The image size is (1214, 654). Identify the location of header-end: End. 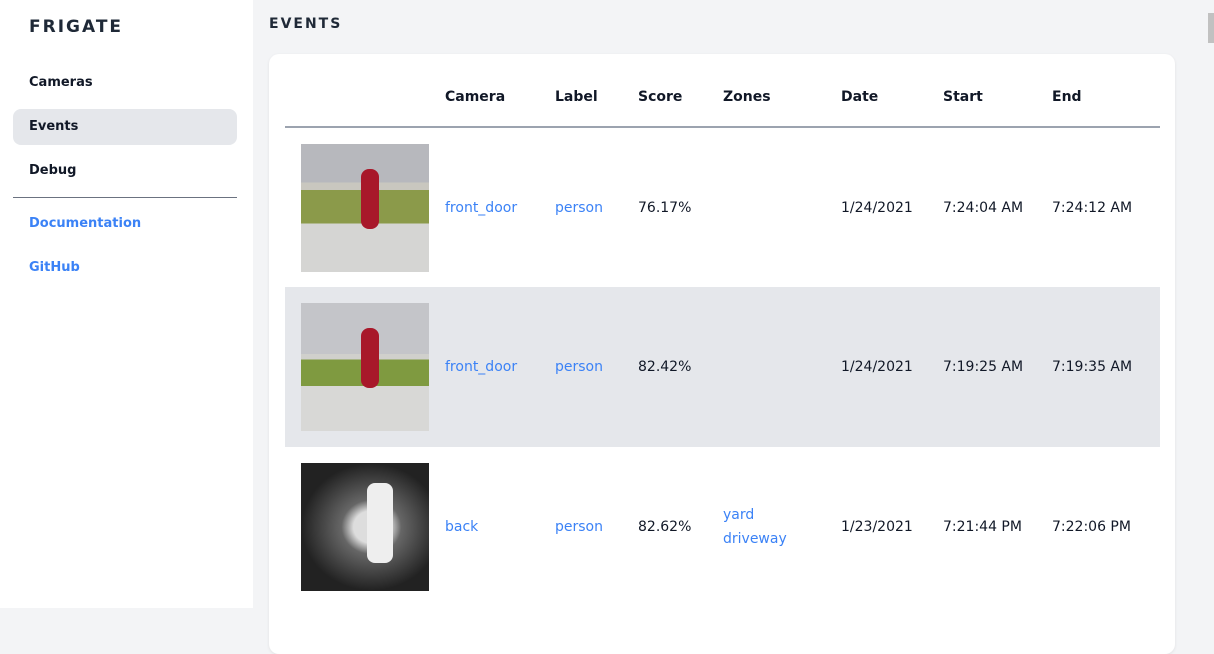
(1106, 91).